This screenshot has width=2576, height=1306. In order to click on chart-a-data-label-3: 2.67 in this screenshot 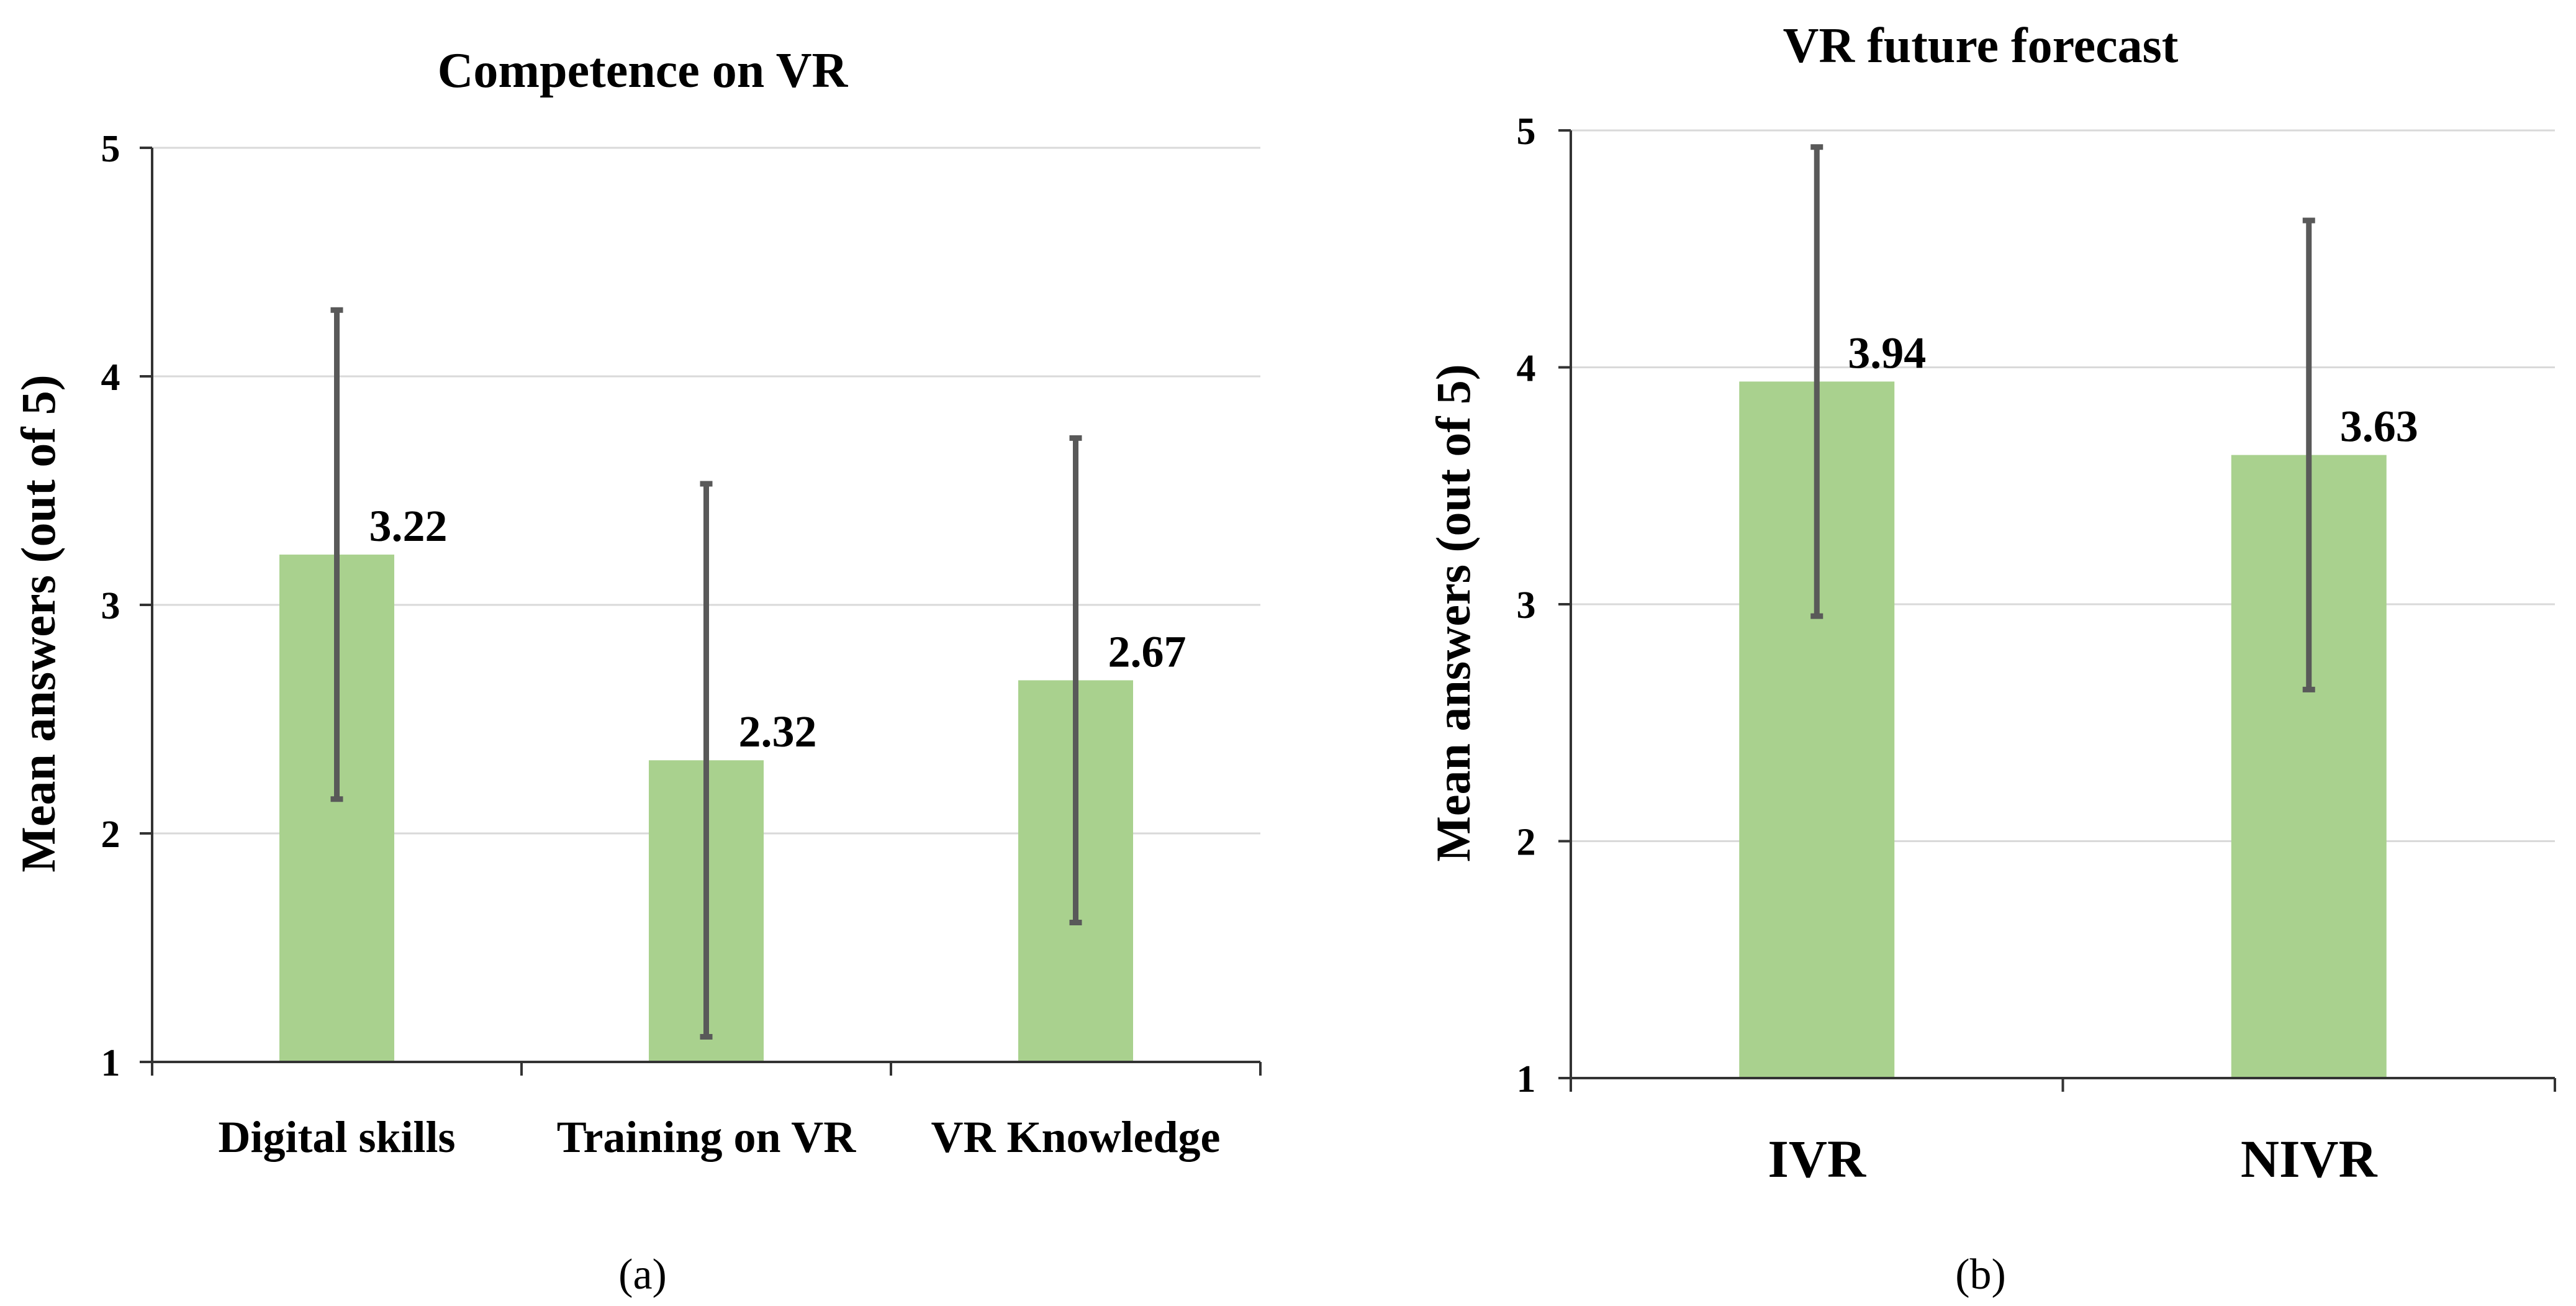, I will do `click(1147, 652)`.